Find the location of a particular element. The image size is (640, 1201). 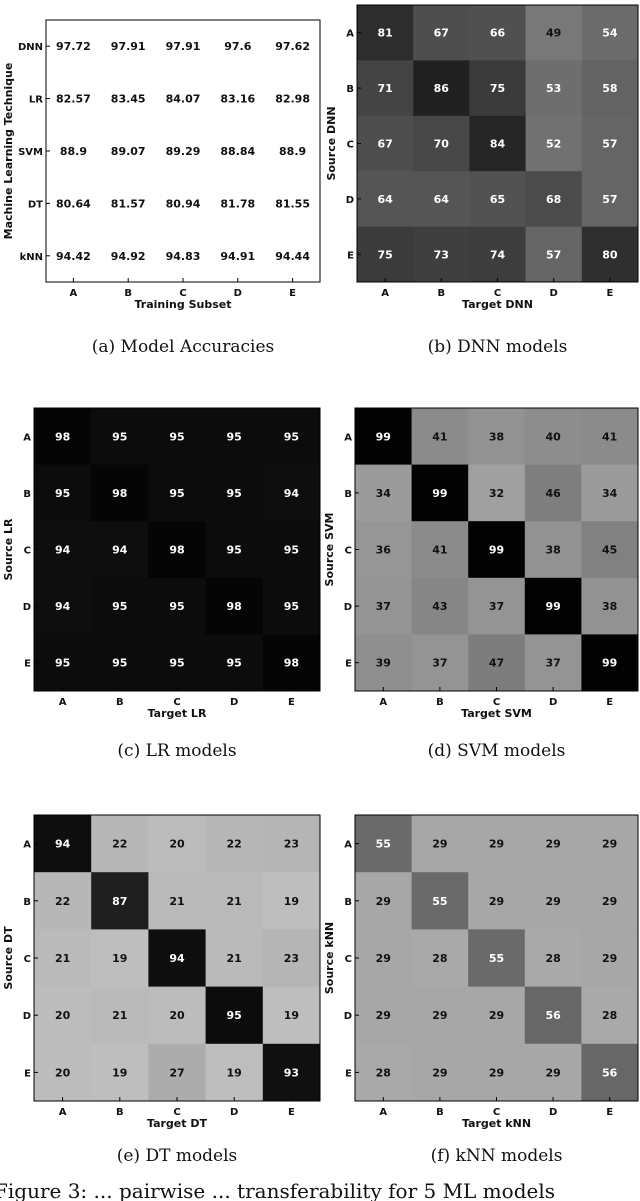

cell-value-label: 56 is located at coordinates (610, 1072).